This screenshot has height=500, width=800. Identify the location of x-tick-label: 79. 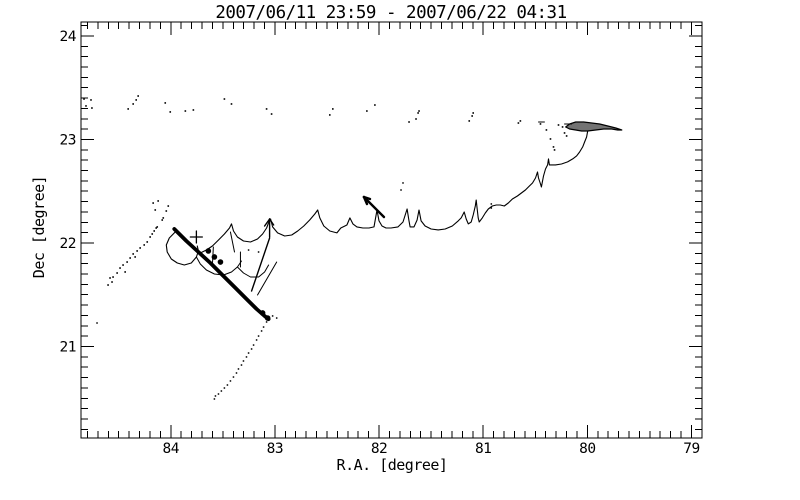
(691, 449).